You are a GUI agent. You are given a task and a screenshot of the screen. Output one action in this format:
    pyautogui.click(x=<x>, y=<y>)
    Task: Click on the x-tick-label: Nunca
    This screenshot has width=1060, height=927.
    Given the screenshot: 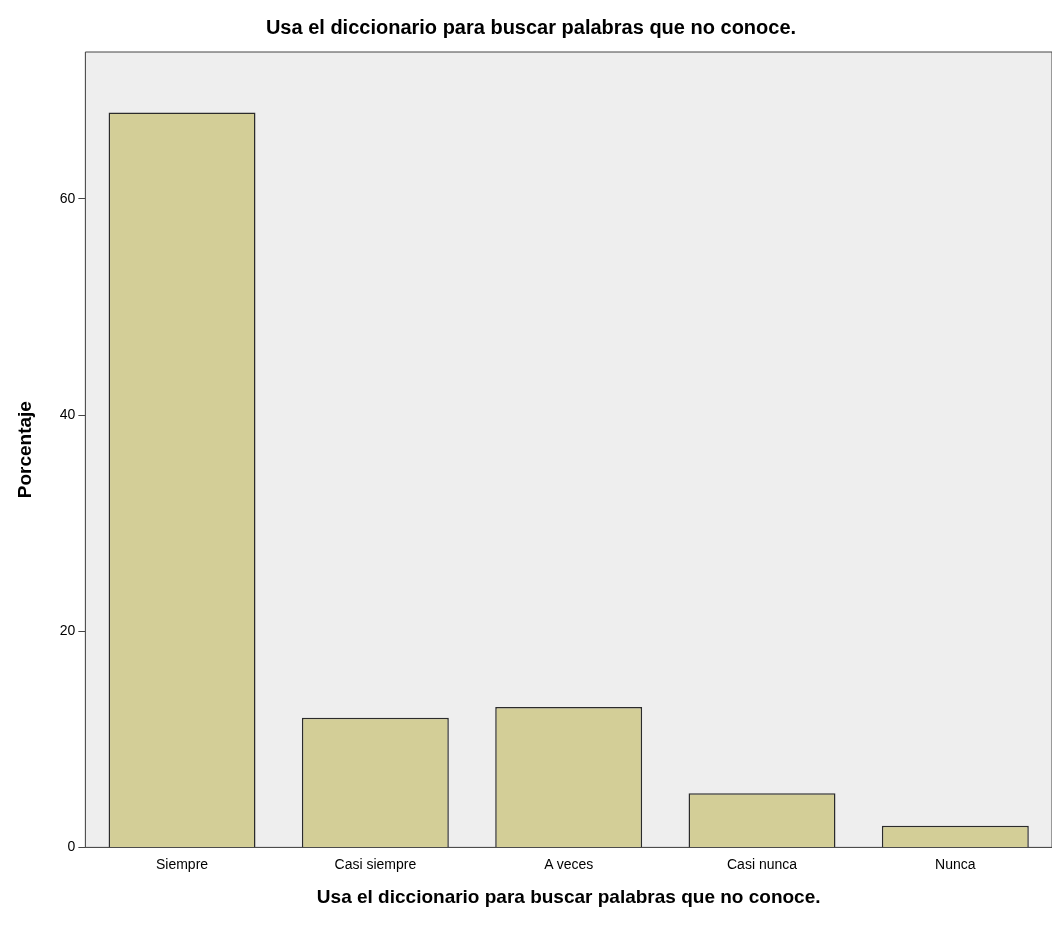 What is the action you would take?
    pyautogui.click(x=955, y=863)
    